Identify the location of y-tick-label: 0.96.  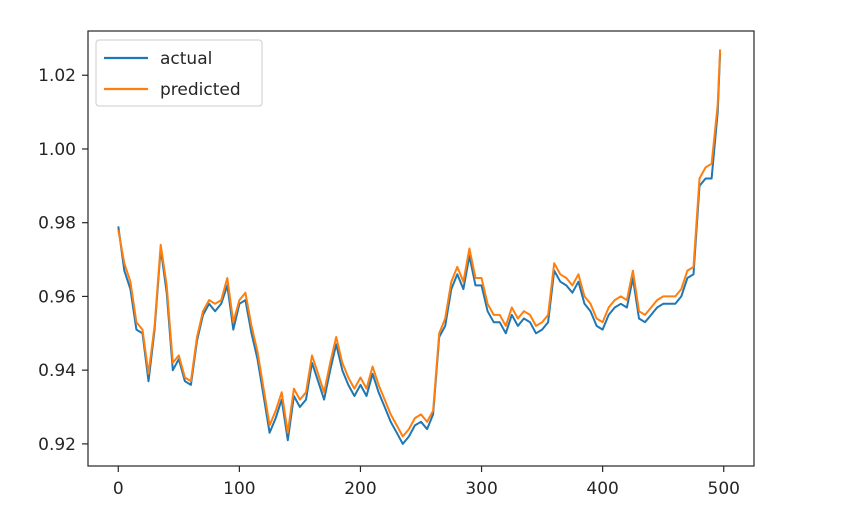
(57, 297).